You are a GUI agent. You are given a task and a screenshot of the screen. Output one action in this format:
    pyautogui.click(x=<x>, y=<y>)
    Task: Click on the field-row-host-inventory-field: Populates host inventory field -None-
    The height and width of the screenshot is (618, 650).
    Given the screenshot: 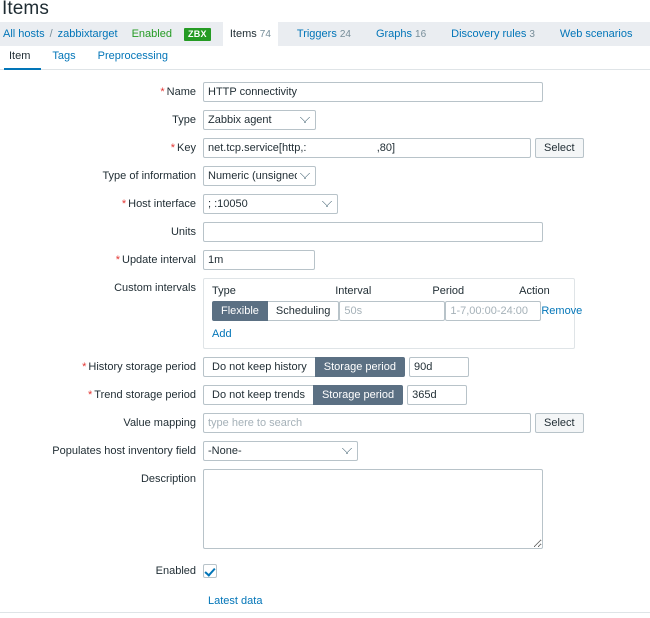 What is the action you would take?
    pyautogui.click(x=325, y=451)
    